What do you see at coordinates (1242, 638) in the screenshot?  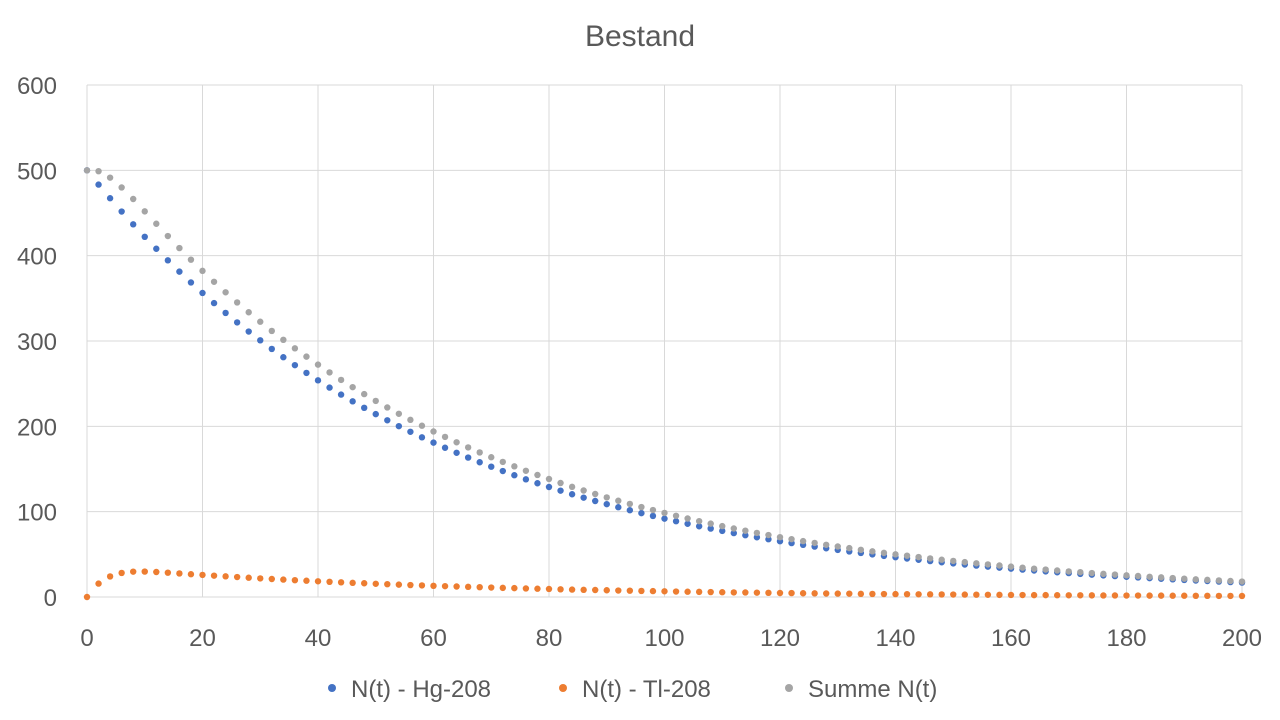 I see `x-tick-label: 200` at bounding box center [1242, 638].